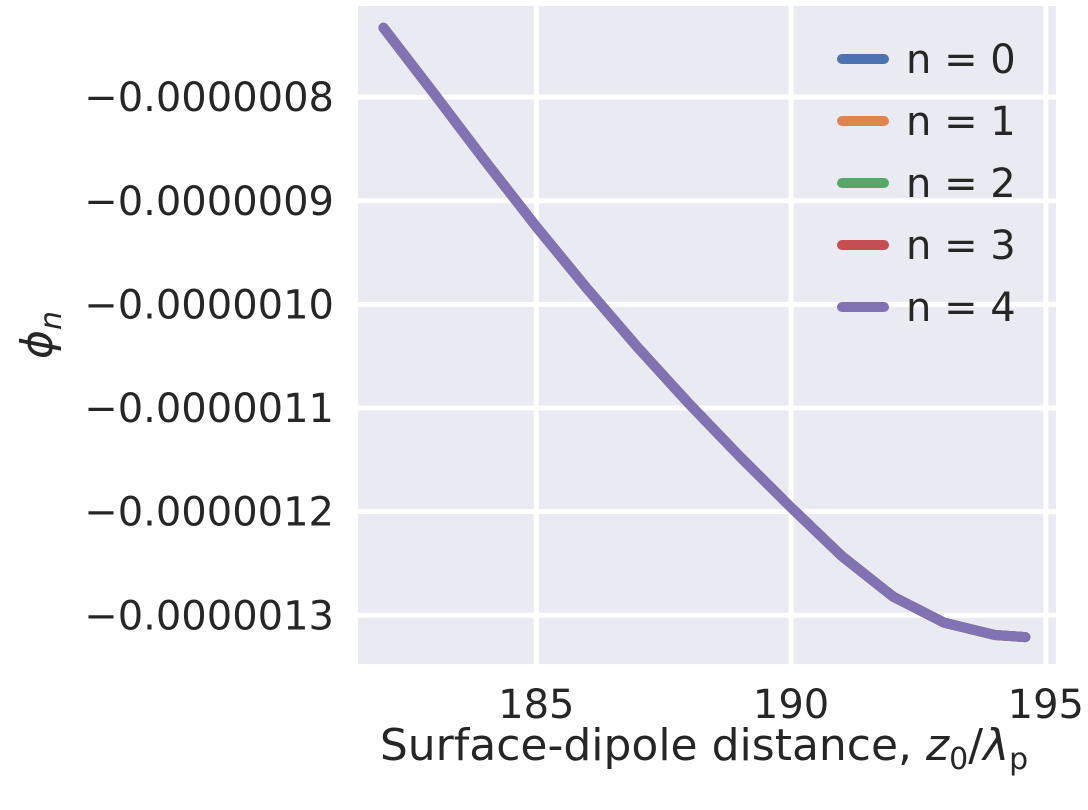 The image size is (1088, 810). I want to click on x-tick-labels: 185 190 195, so click(791, 705).